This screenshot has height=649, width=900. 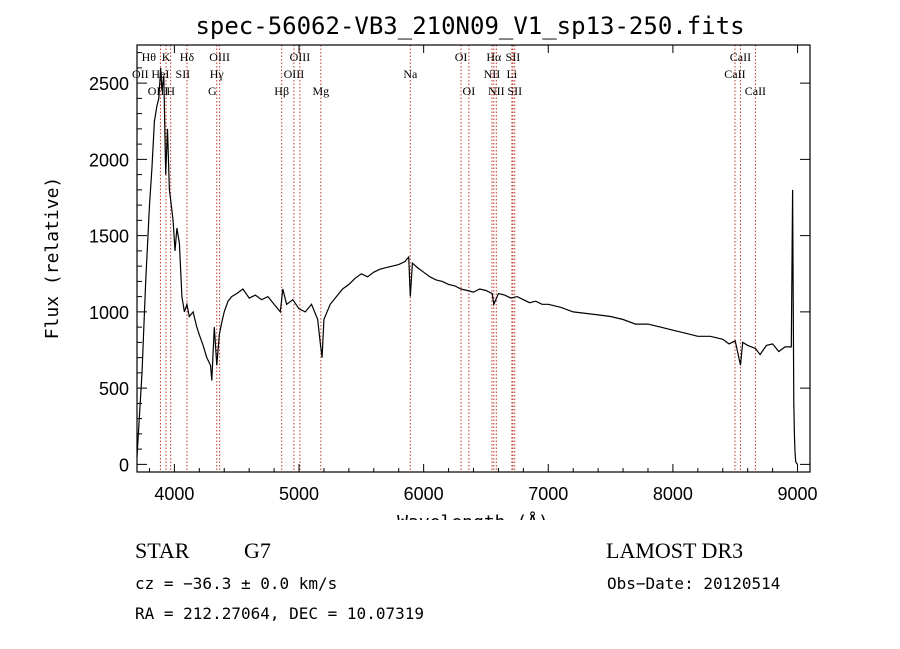 What do you see at coordinates (424, 494) in the screenshot?
I see `x-tick-label: 6000` at bounding box center [424, 494].